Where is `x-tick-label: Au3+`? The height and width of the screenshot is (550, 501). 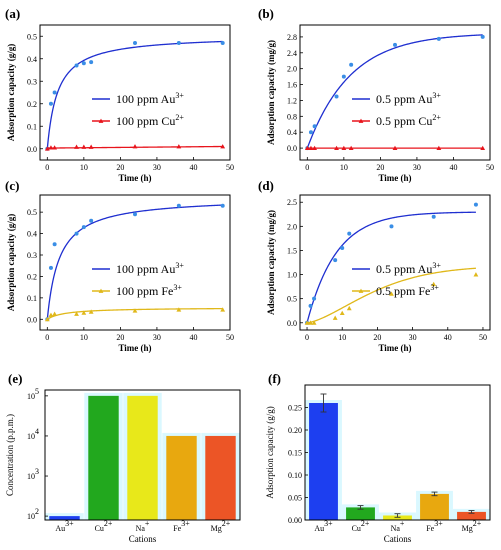 x-tick-label: Au3+ is located at coordinates (323, 526).